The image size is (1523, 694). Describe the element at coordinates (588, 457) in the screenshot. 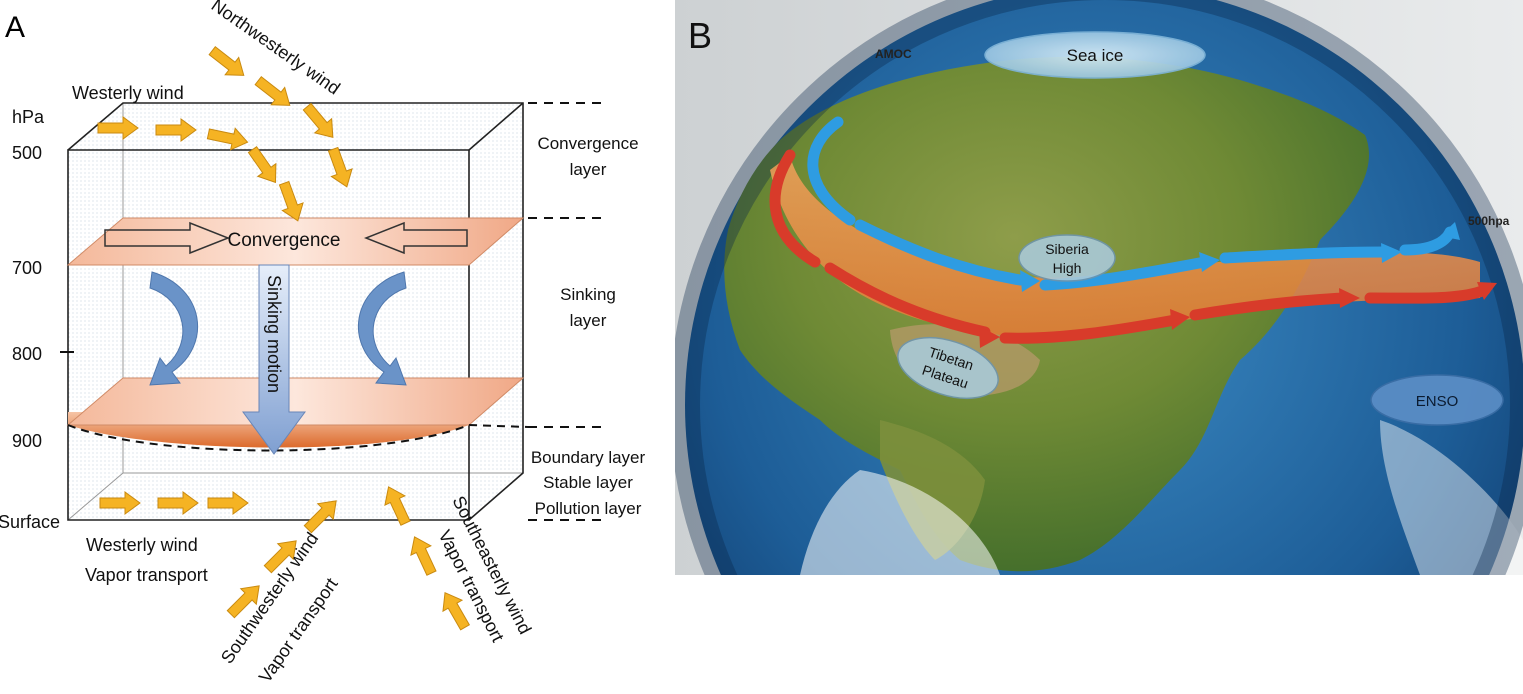

I see `boundary-layer-label: Boundary layer` at that location.